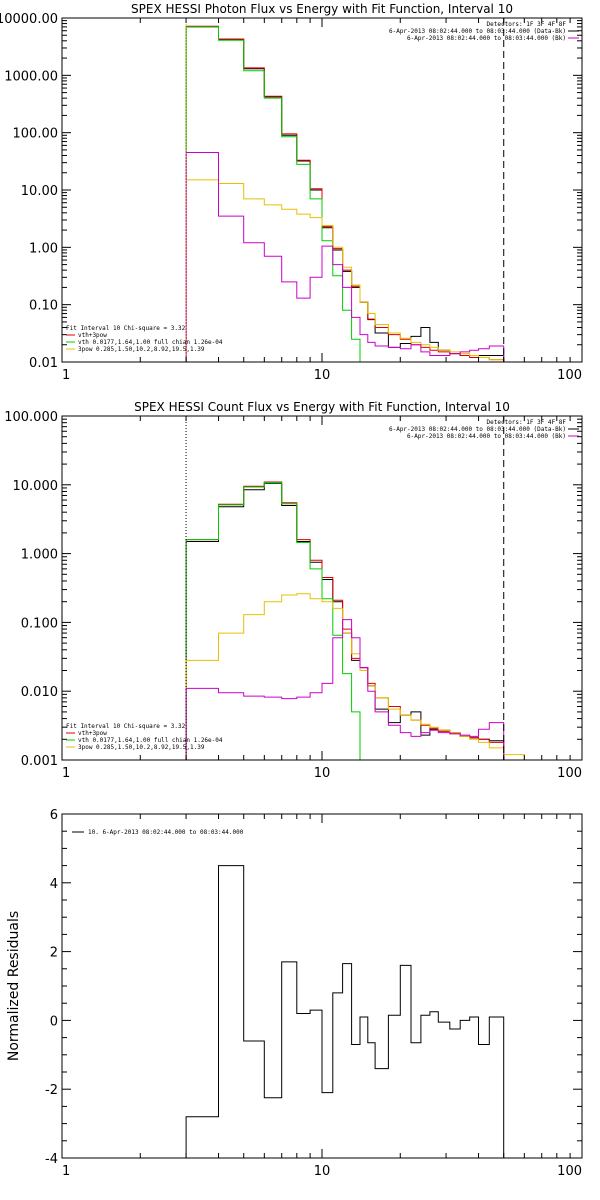 This screenshot has width=600, height=1200. What do you see at coordinates (51, 1090) in the screenshot?
I see `y-tick-label: -2` at bounding box center [51, 1090].